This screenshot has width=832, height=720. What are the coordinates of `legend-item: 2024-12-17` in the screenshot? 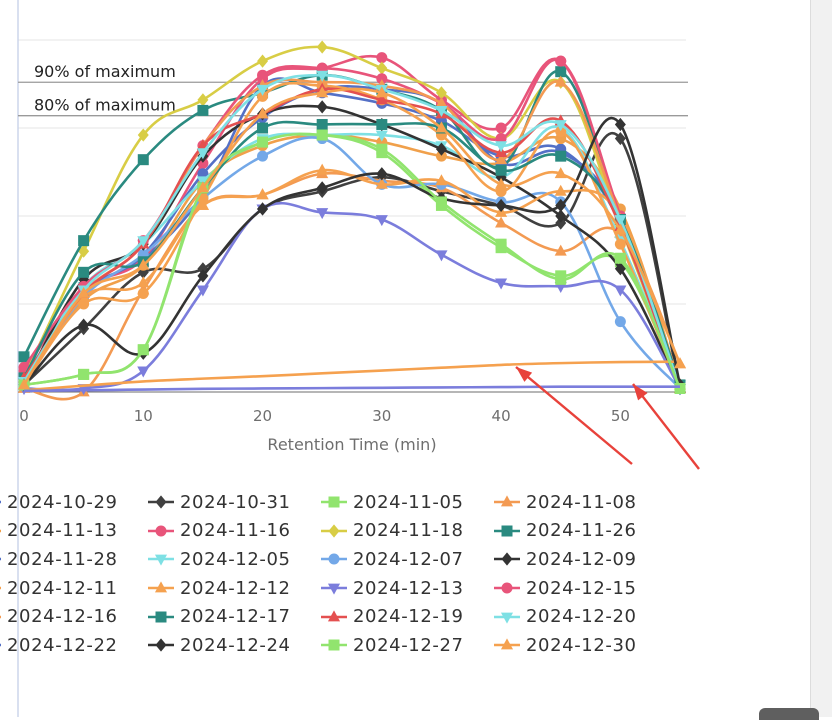 It's located at (234, 616).